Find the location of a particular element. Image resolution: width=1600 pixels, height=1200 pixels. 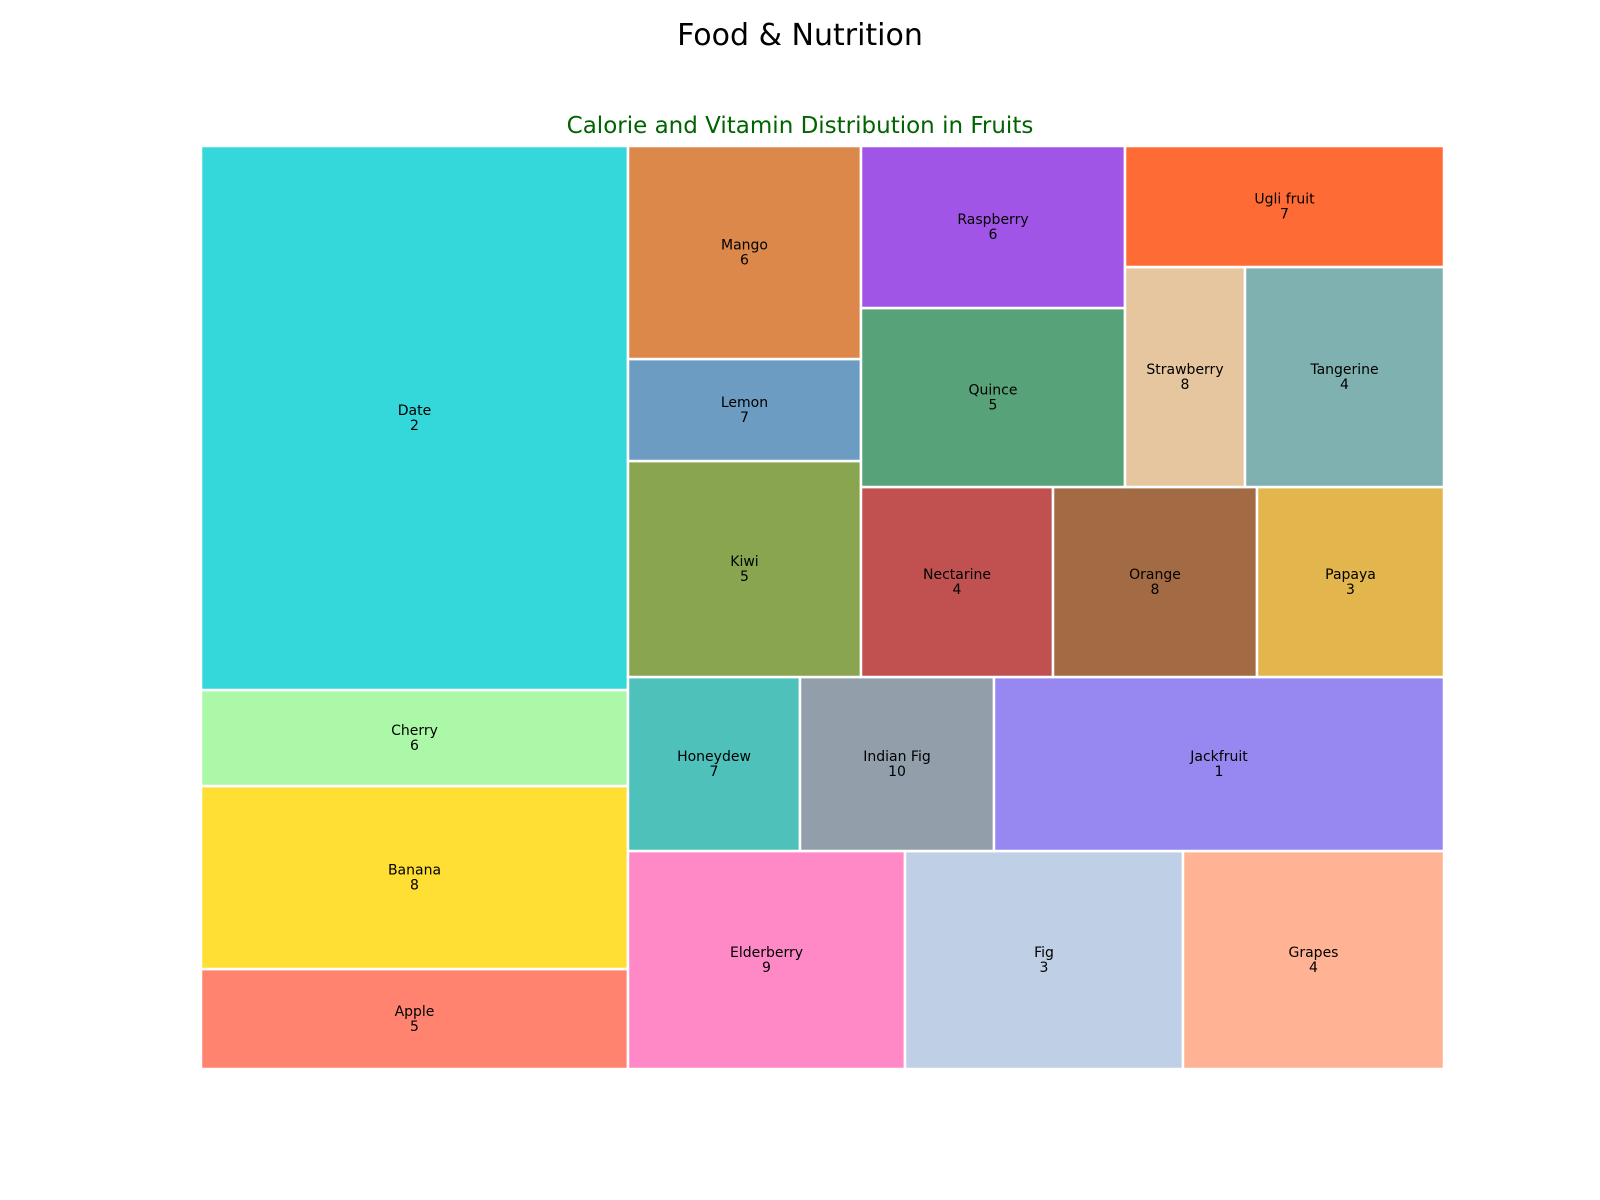

treemap-label-mango: Mango is located at coordinates (744, 246).